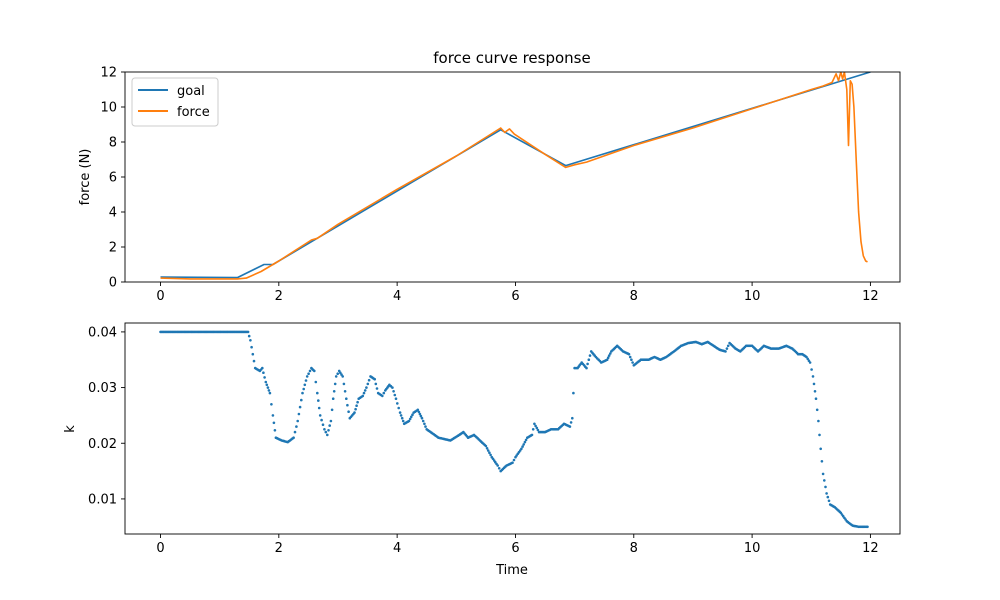  I want to click on y-axis-label: k, so click(70, 429).